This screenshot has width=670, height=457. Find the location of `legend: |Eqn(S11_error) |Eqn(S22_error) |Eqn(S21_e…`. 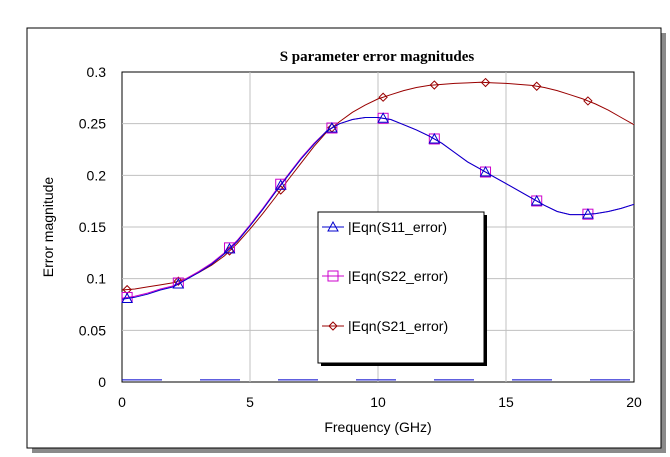

legend: |Eqn(S11_error) |Eqn(S22_error) |Eqn(S21_e… is located at coordinates (402, 288).